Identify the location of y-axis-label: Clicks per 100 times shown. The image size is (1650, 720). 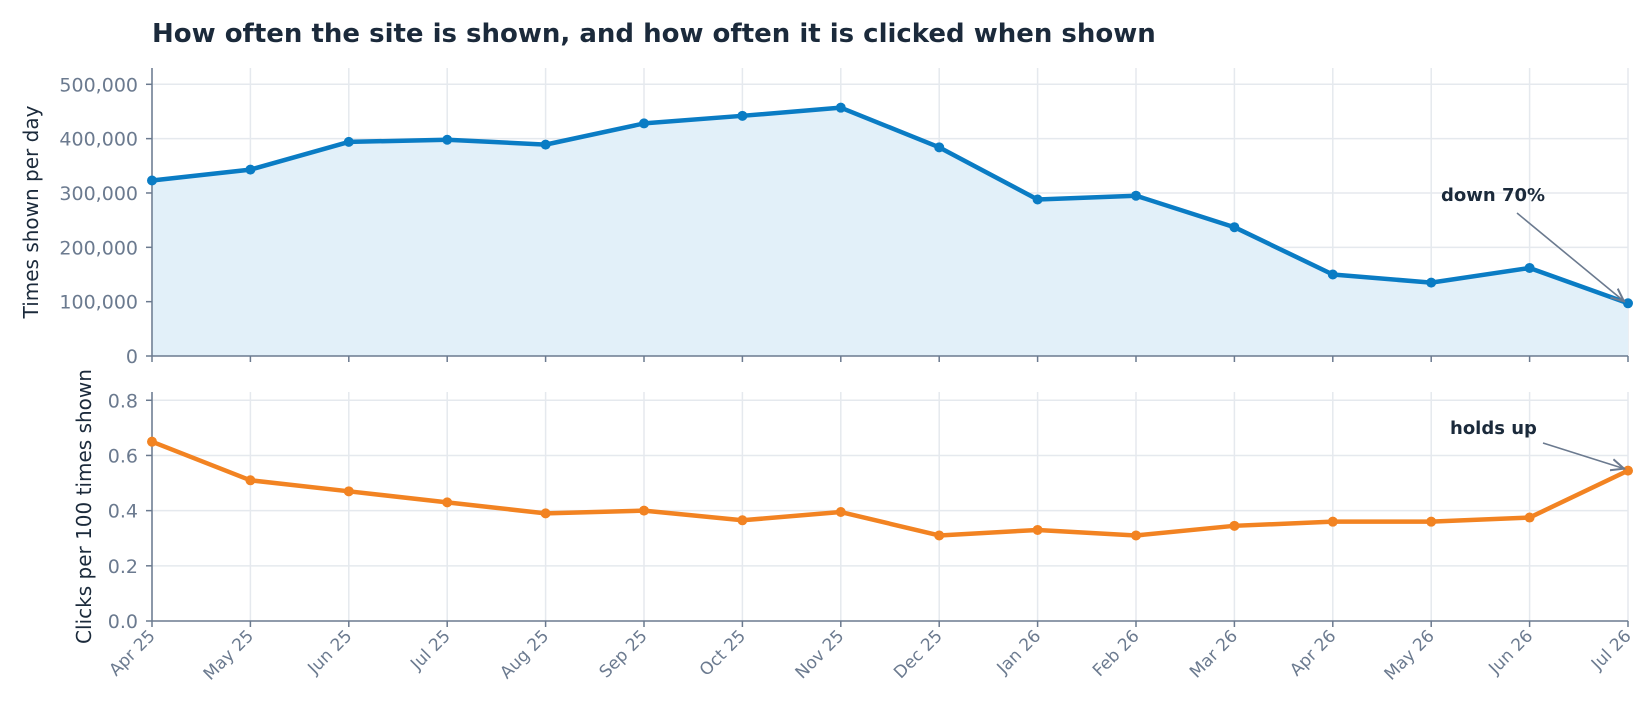
(84, 506).